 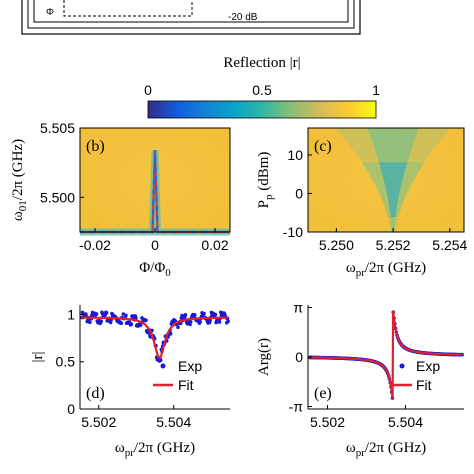 I want to click on panel-b-ytick-label: 5.505, so click(x=57, y=128).